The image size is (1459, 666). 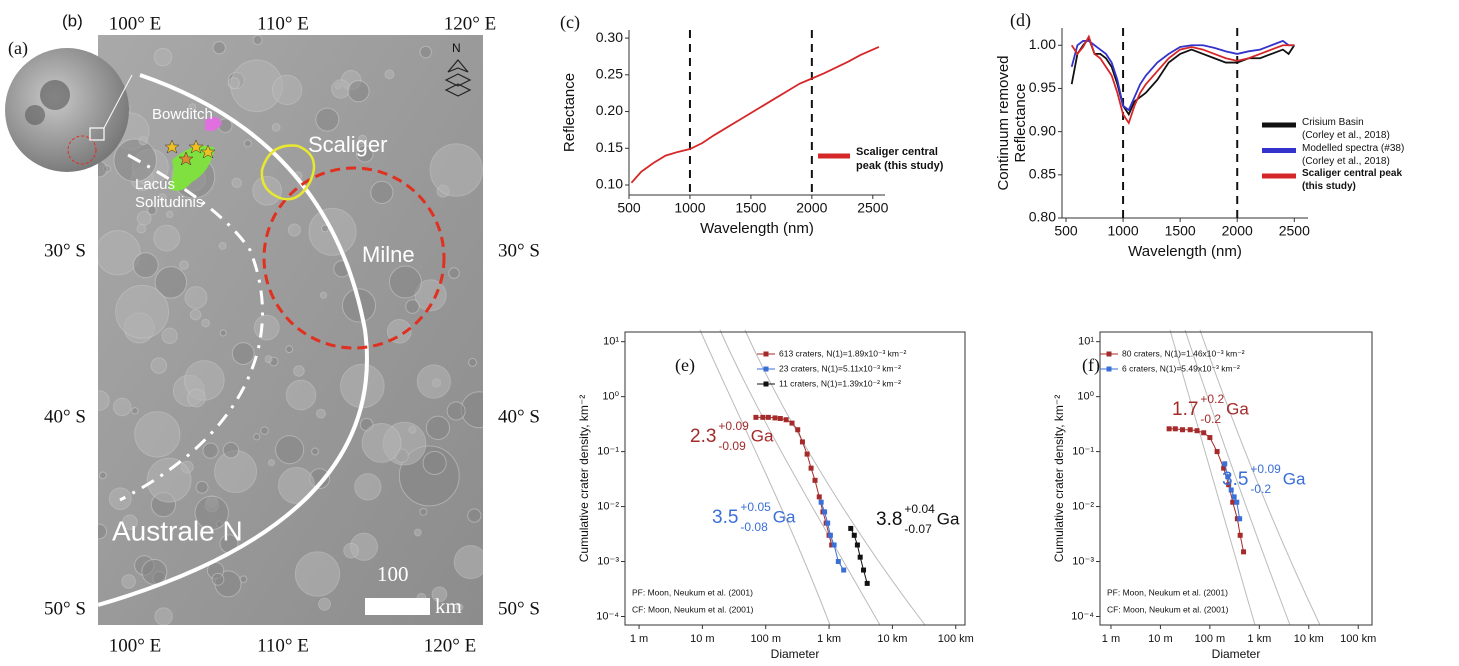 What do you see at coordinates (1235, 479) in the screenshot?
I see `age-value: 3.5` at bounding box center [1235, 479].